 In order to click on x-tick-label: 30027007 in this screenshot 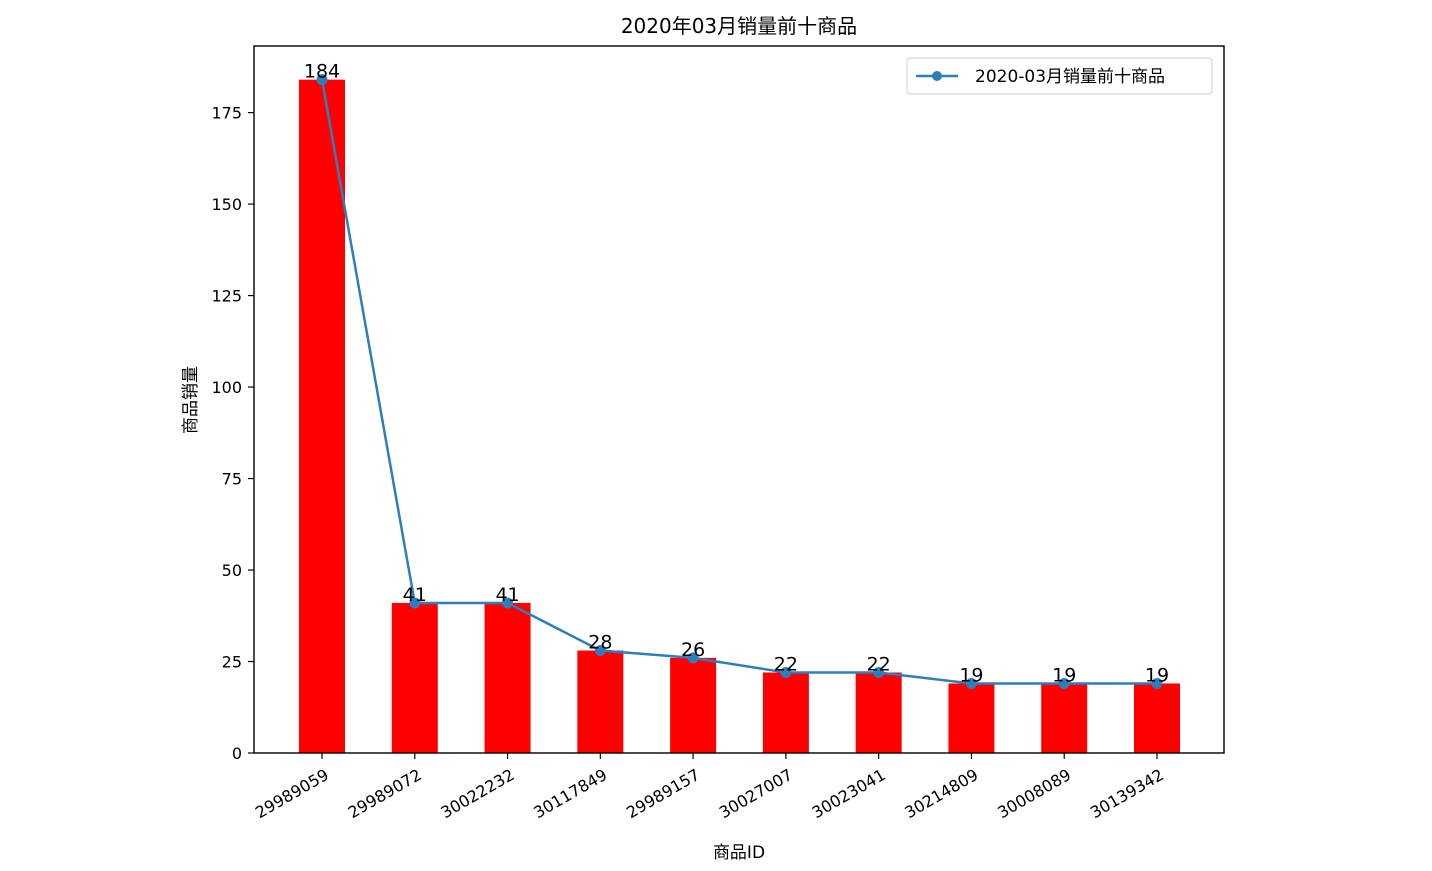, I will do `click(756, 793)`.